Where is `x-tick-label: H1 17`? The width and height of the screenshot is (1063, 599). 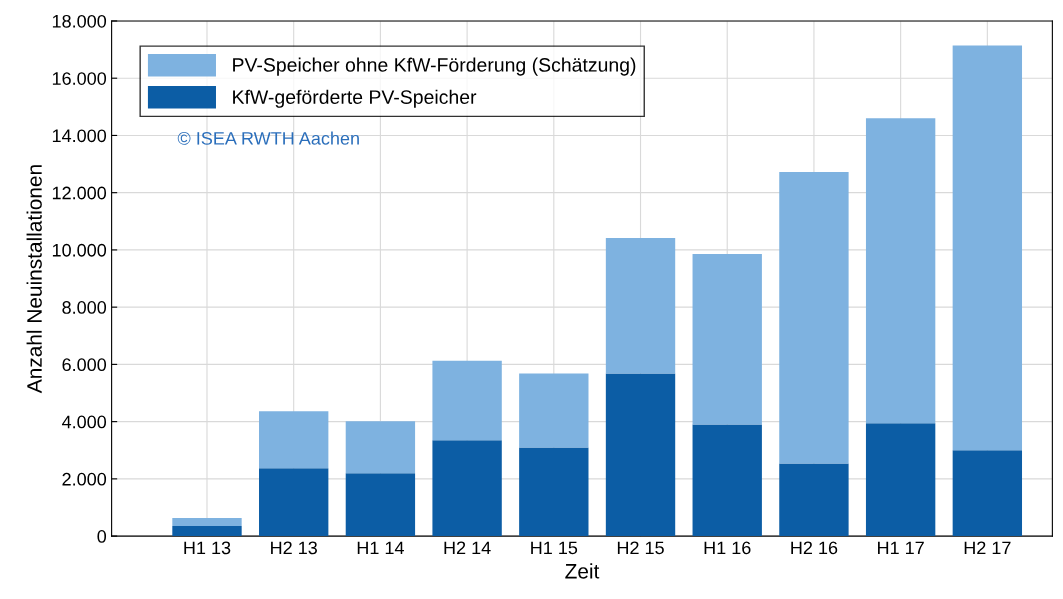 x-tick-label: H1 17 is located at coordinates (901, 548).